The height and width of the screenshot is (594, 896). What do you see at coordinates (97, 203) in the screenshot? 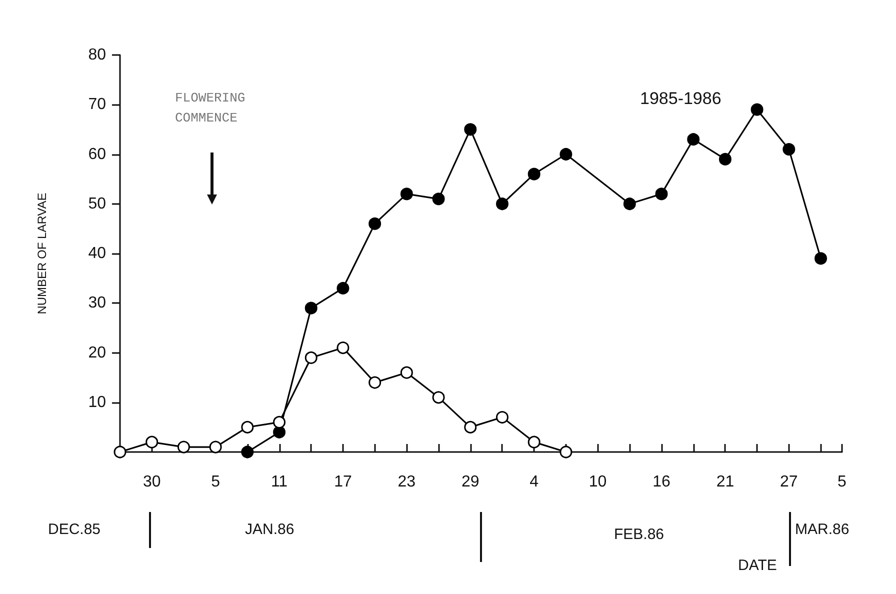
I see `y-tick-label: 50` at bounding box center [97, 203].